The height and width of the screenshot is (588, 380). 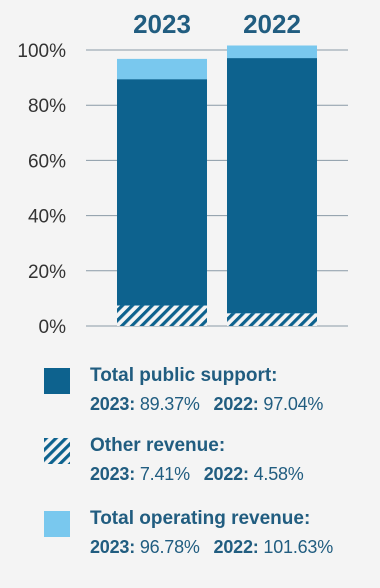 What do you see at coordinates (47, 106) in the screenshot?
I see `y-tick-label: 80%` at bounding box center [47, 106].